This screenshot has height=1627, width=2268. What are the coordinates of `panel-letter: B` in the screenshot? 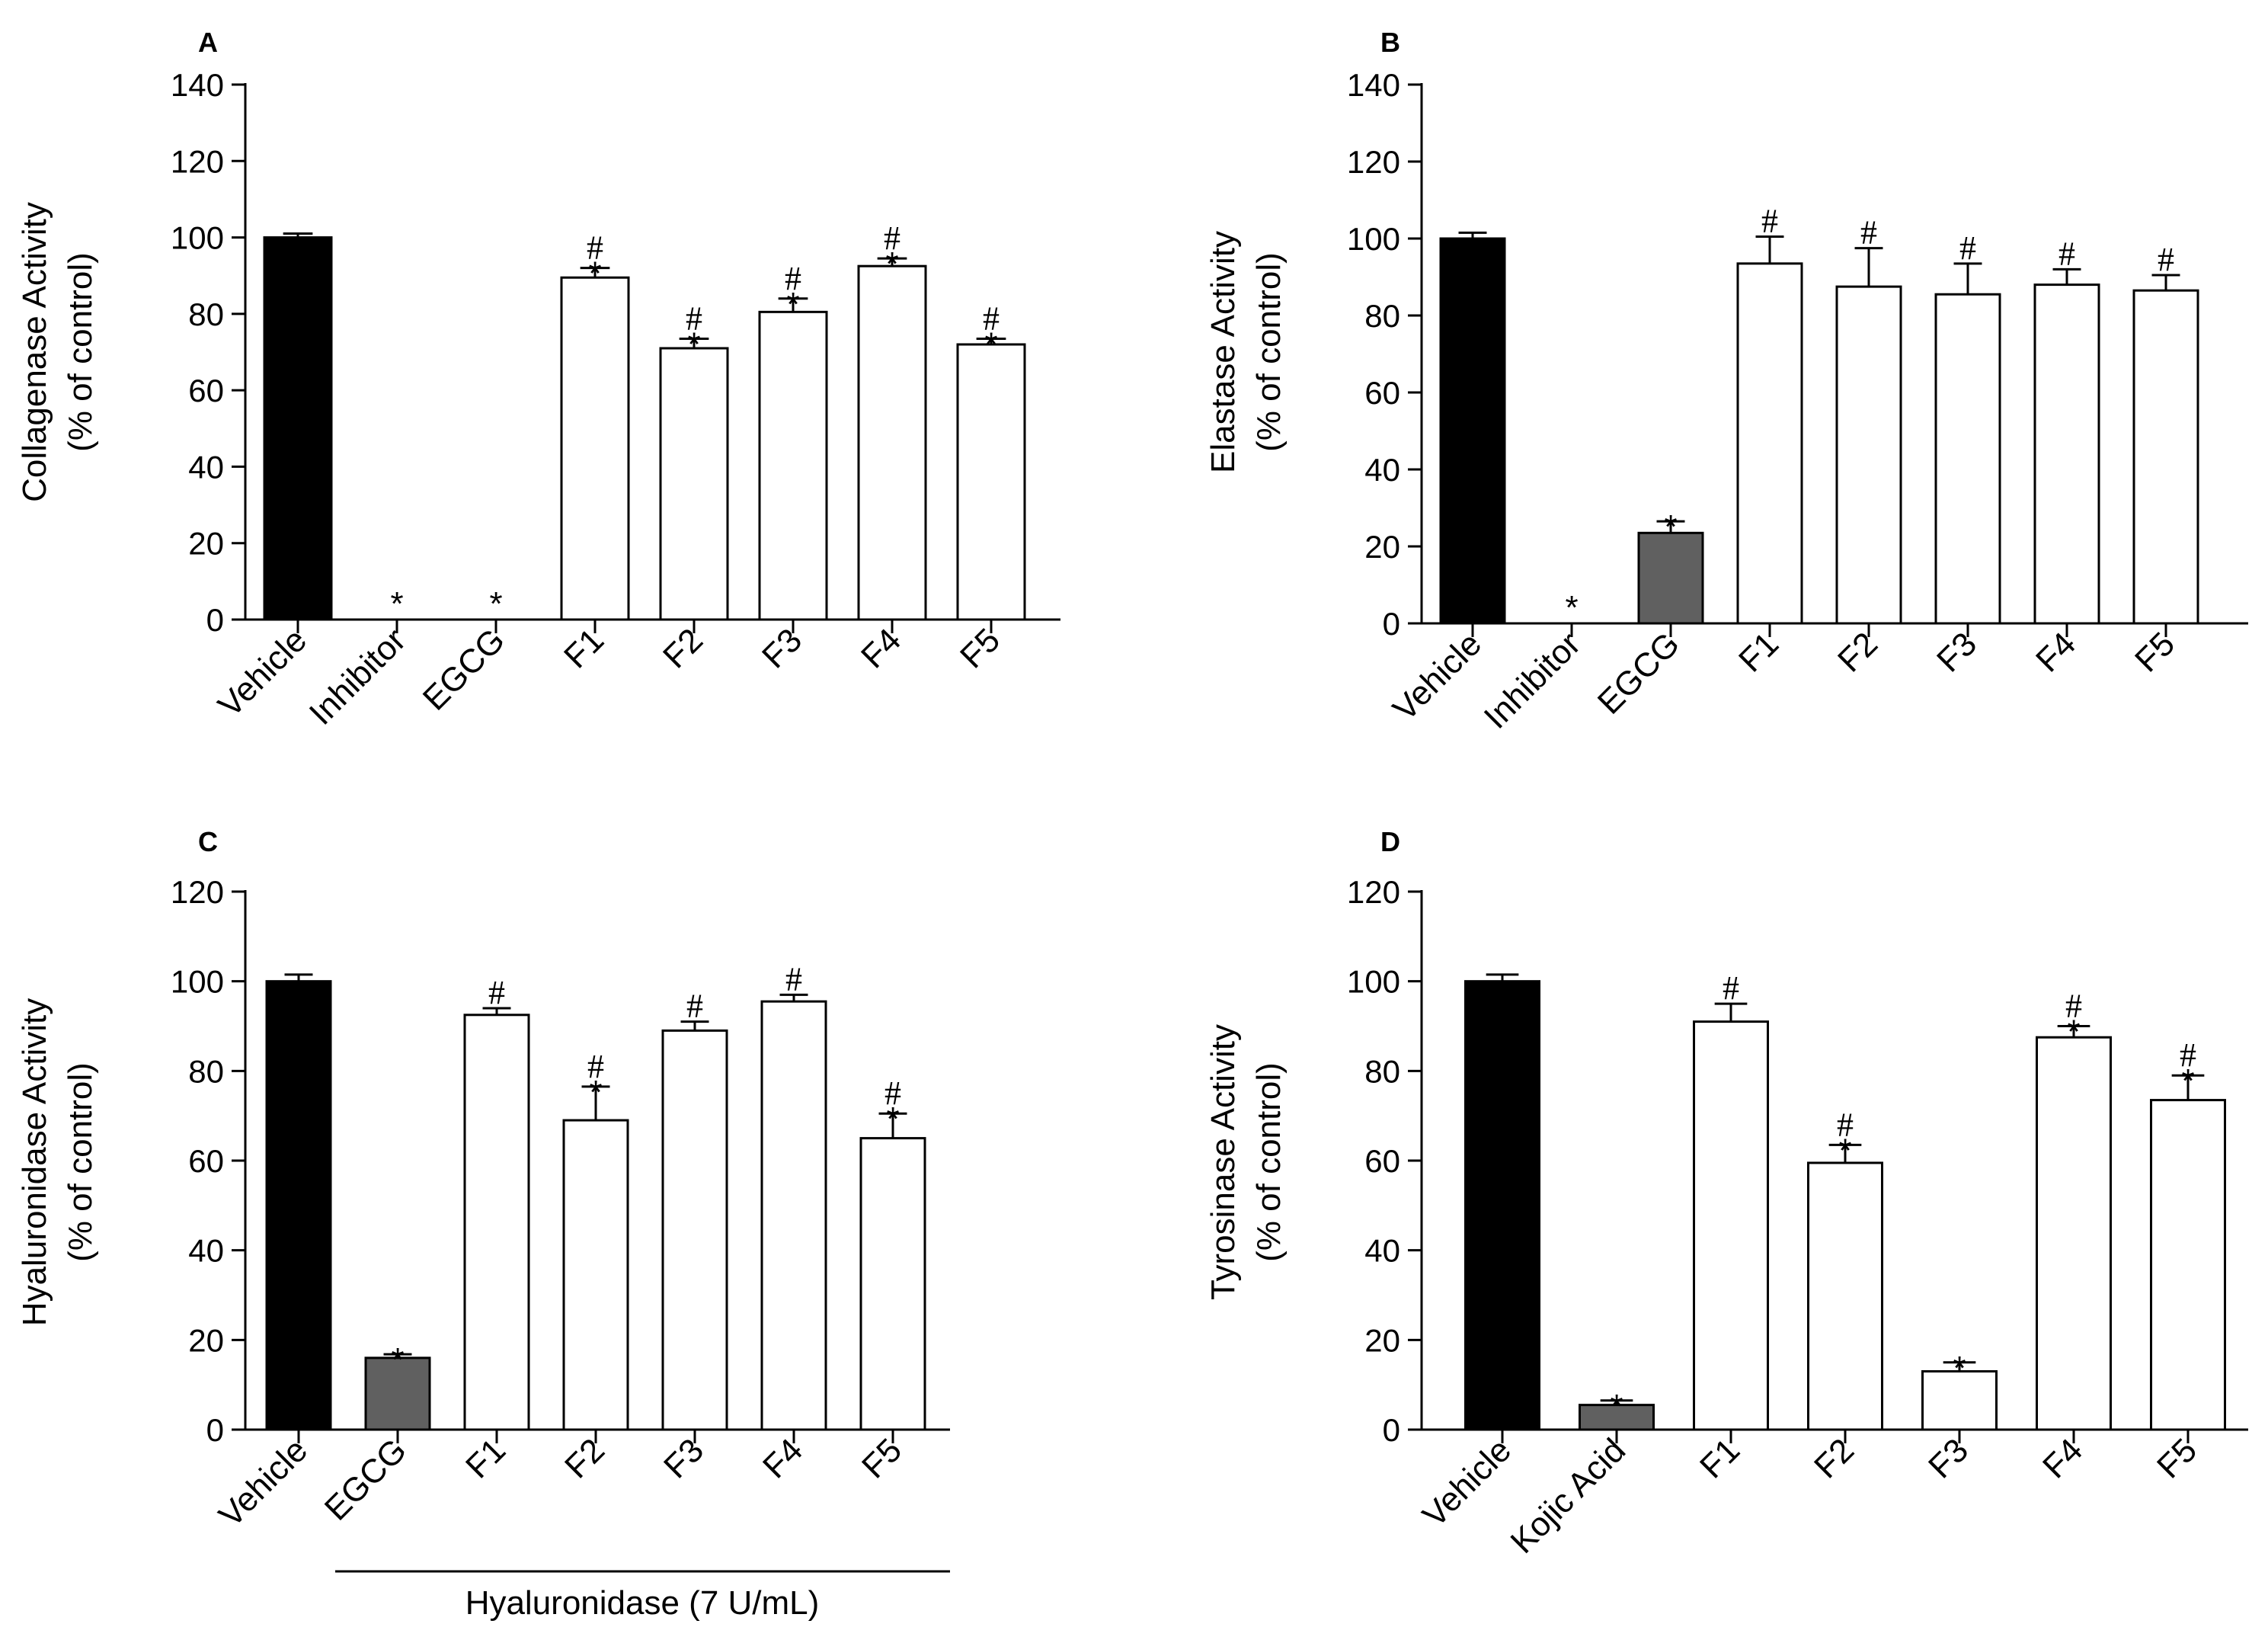 It's located at (1390, 42).